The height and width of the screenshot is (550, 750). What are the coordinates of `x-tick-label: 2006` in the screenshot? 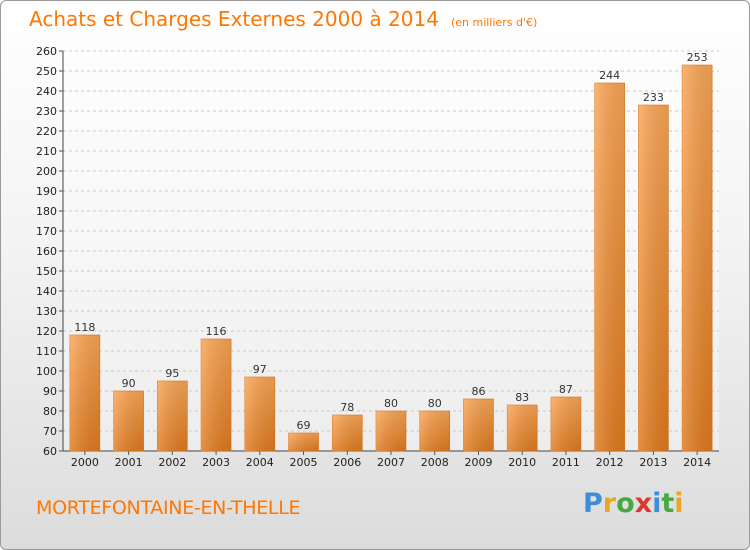 It's located at (347, 462).